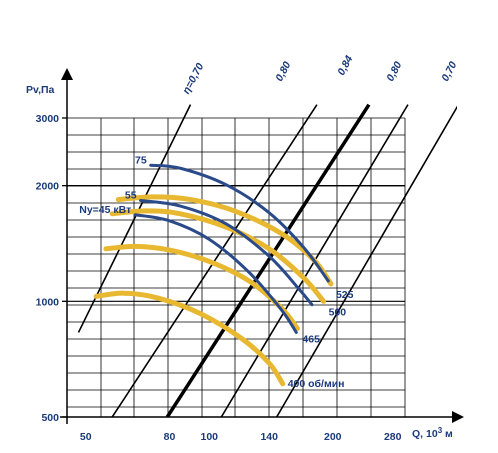  Describe the element at coordinates (338, 312) in the screenshot. I see `speed-curve-label: 500` at that location.